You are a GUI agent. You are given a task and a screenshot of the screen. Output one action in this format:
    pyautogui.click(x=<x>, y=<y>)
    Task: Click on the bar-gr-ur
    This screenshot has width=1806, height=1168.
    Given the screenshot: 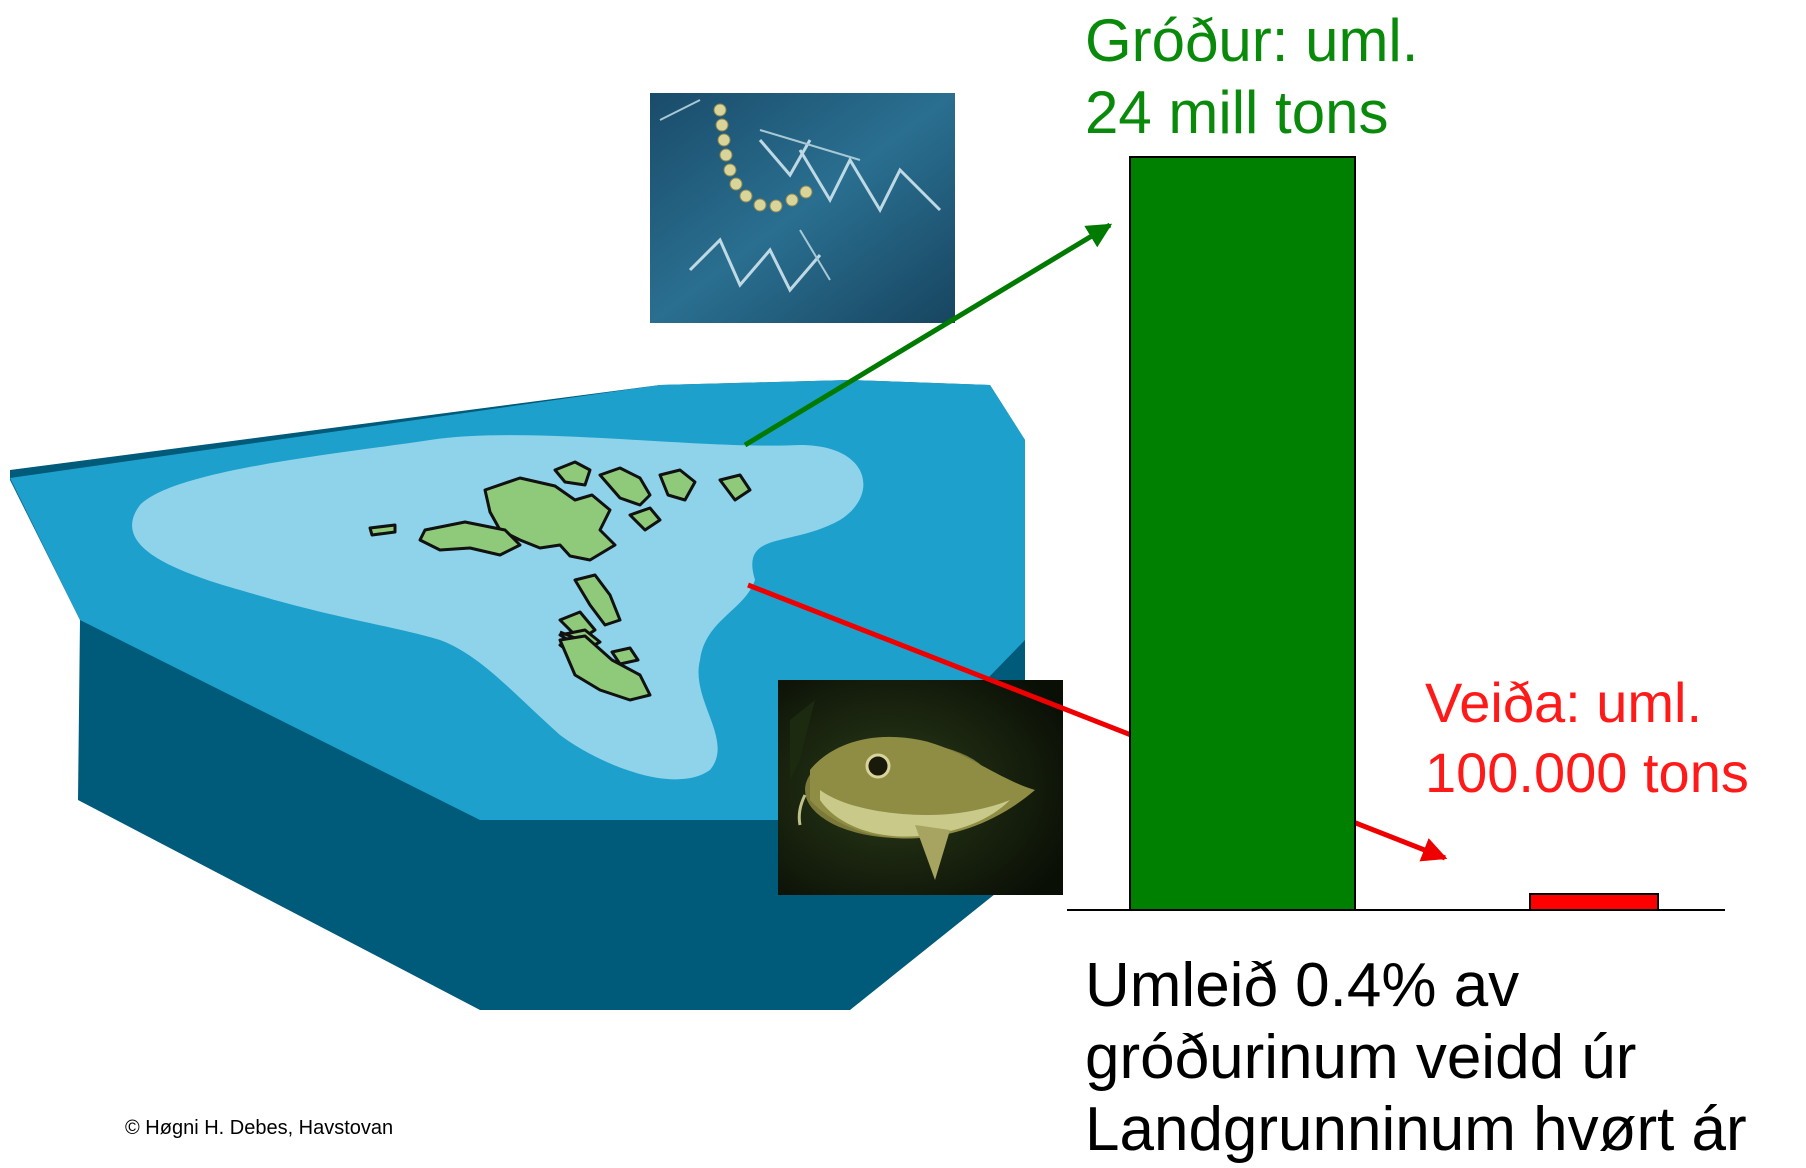 What is the action you would take?
    pyautogui.click(x=1242, y=533)
    